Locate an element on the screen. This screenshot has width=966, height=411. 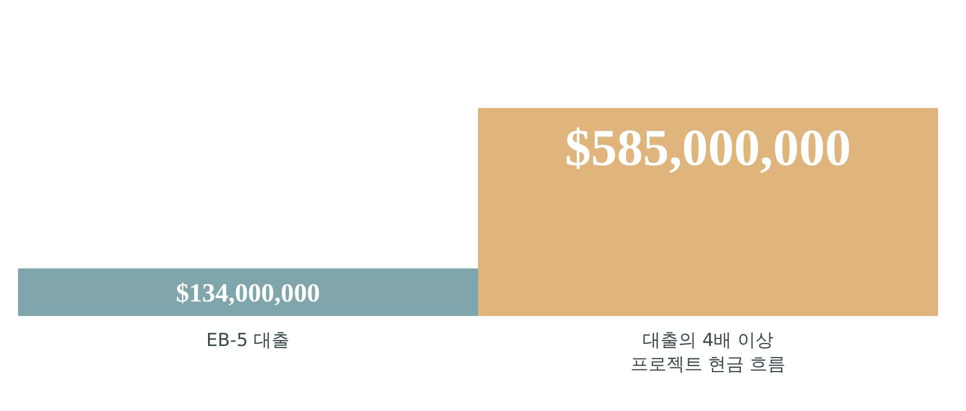
x-tick-label: EB-5 대출 is located at coordinates (248, 340).